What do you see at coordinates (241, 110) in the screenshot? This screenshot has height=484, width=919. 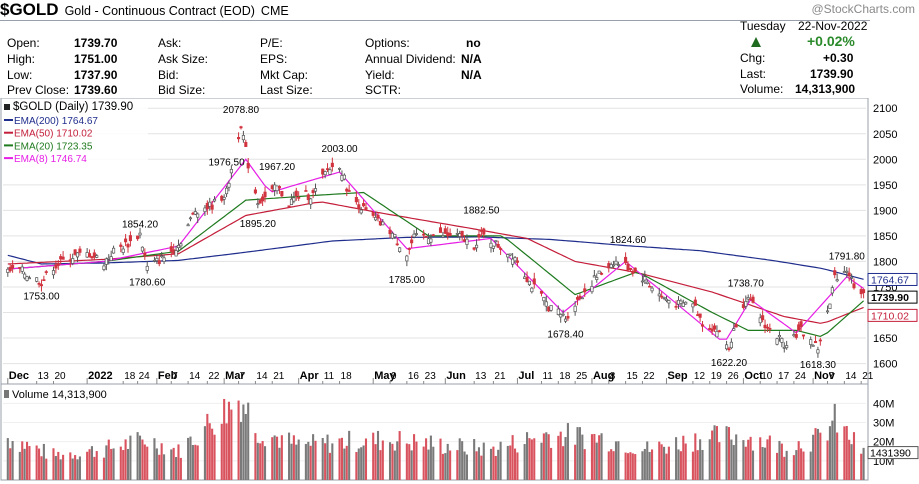 I see `price-annotation: 2078.80` at bounding box center [241, 110].